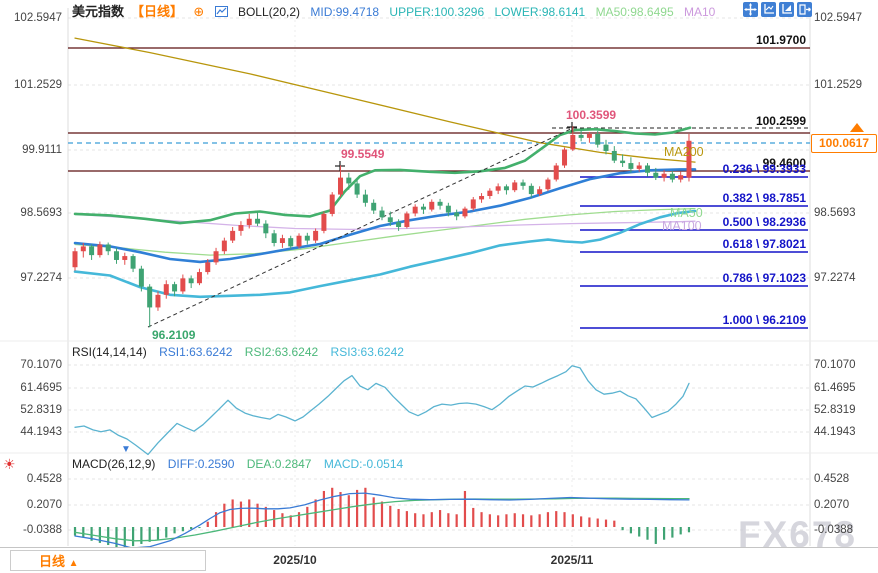  I want to click on axis-label-right: 101.2529, so click(838, 85).